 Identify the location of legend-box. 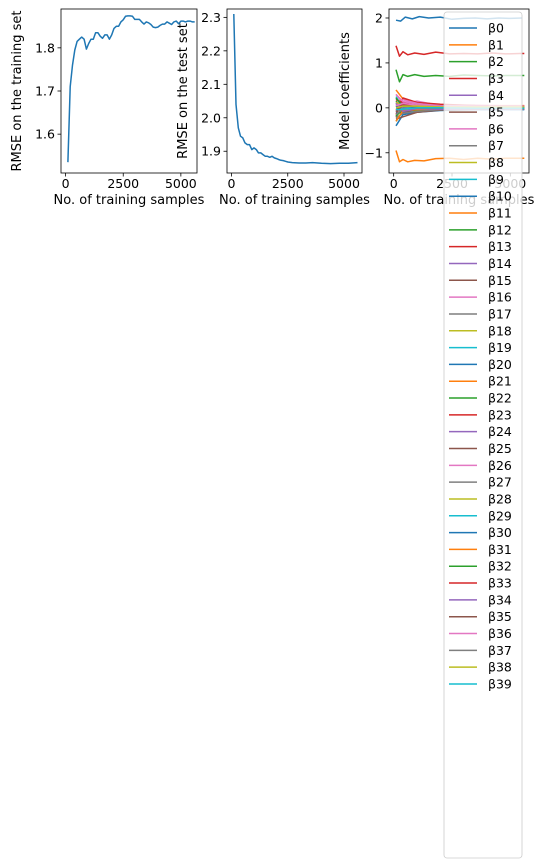
(483, 435).